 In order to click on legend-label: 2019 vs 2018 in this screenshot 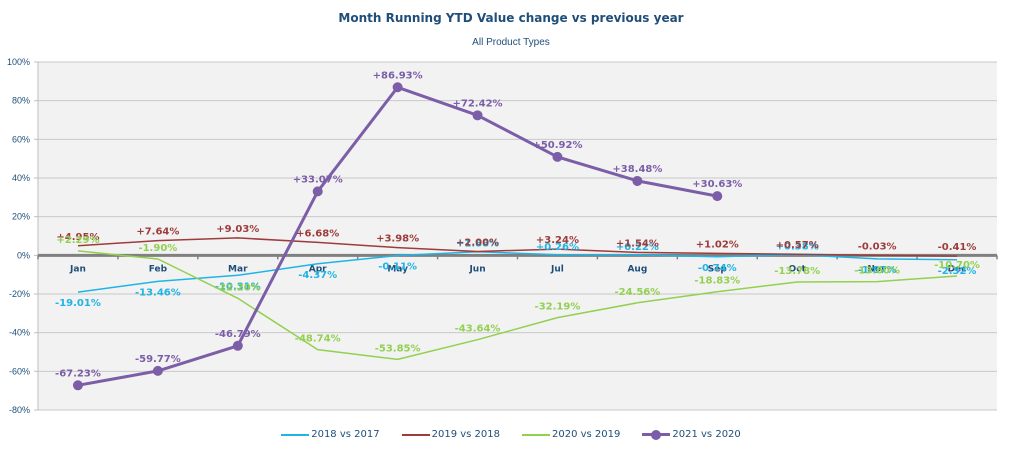, I will do `click(465, 434)`.